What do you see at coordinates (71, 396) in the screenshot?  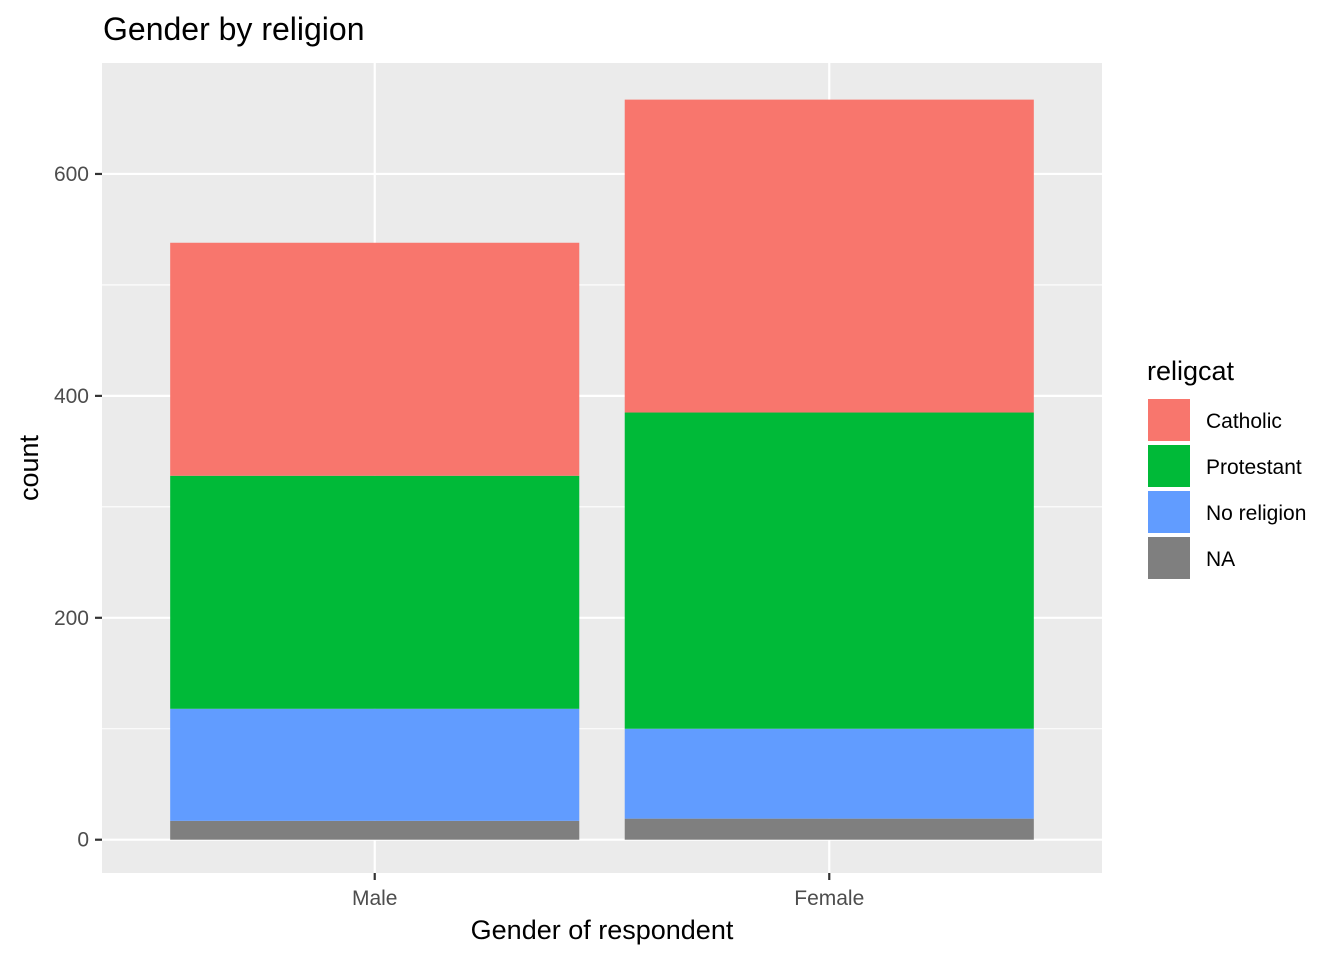 I see `y-tick-label: 400` at bounding box center [71, 396].